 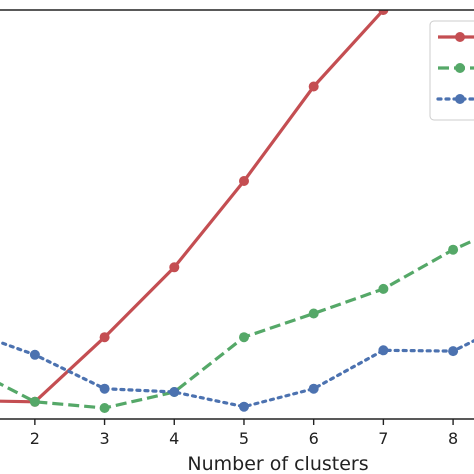 What do you see at coordinates (383, 438) in the screenshot?
I see `x-tick-label: 7` at bounding box center [383, 438].